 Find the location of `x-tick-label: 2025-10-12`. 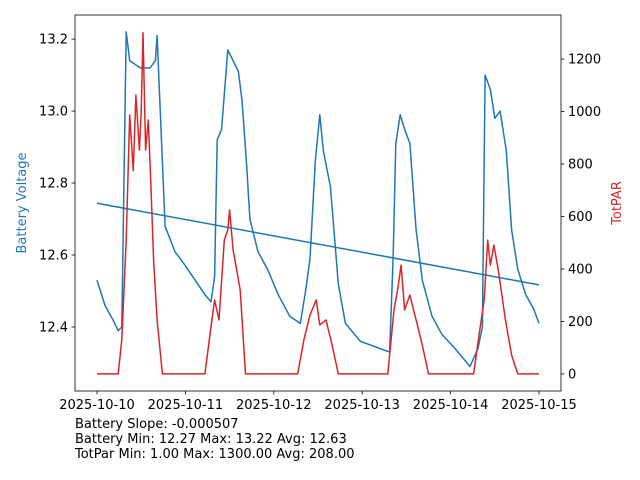

x-tick-label: 2025-10-12 is located at coordinates (274, 405).